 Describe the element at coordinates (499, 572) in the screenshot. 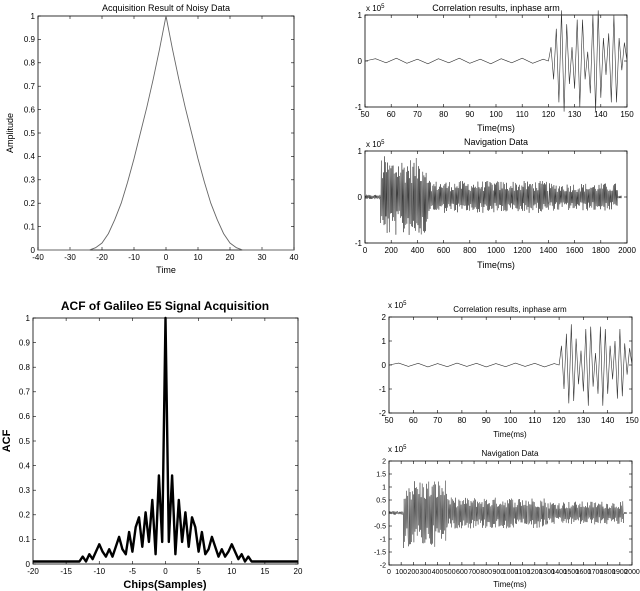

I see `x-tick-label: 900` at that location.